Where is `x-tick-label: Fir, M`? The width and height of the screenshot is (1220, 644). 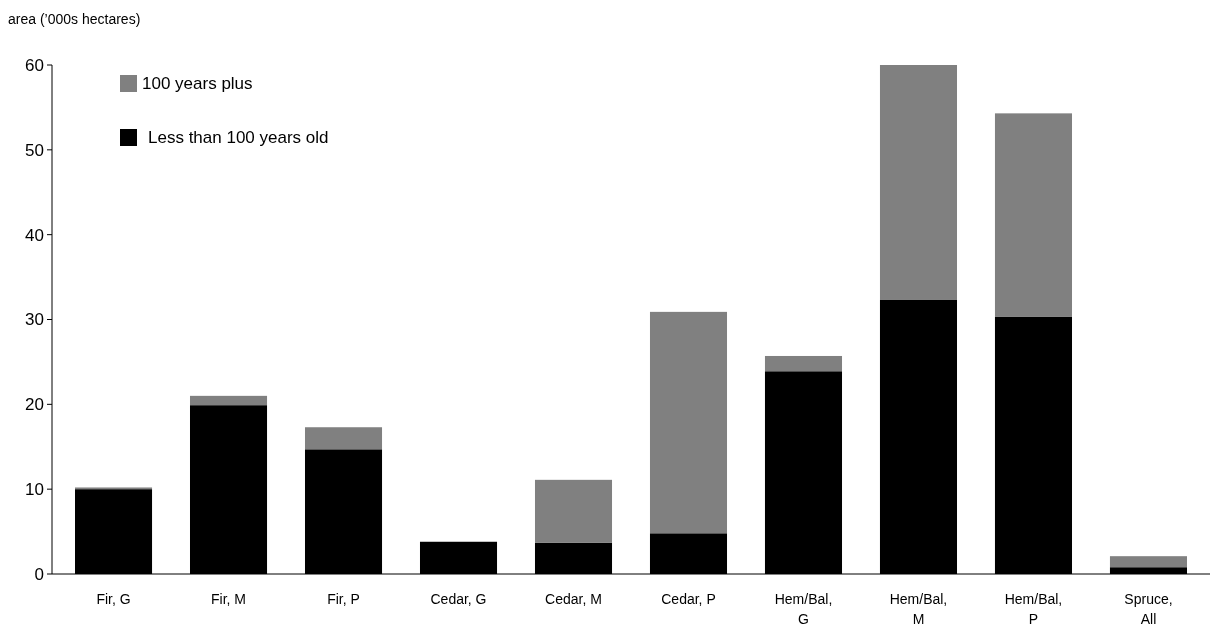
x-tick-label: Fir, M is located at coordinates (229, 599).